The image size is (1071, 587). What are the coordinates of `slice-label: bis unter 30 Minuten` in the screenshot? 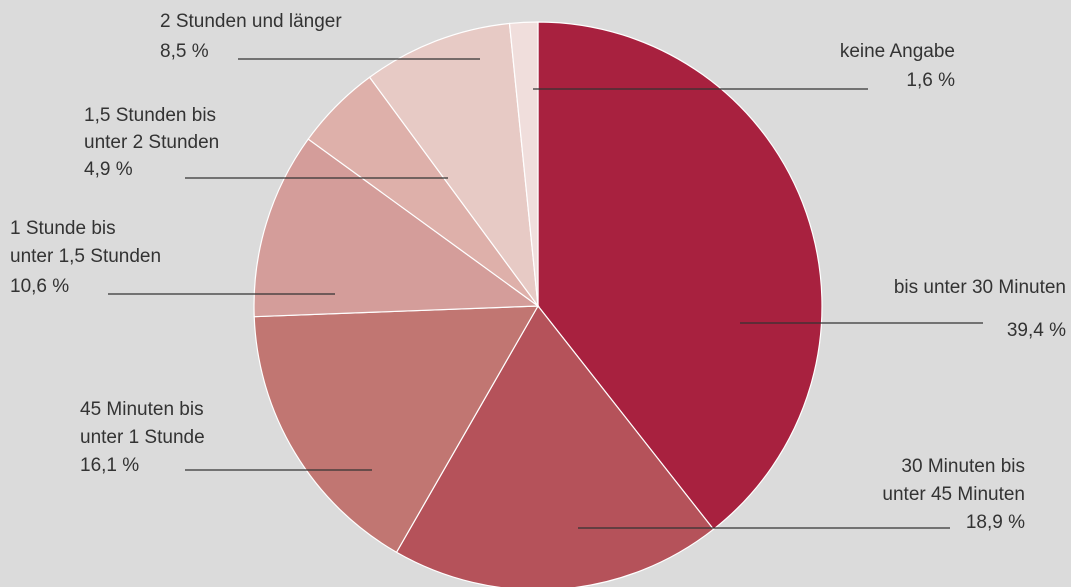 It's located at (980, 287).